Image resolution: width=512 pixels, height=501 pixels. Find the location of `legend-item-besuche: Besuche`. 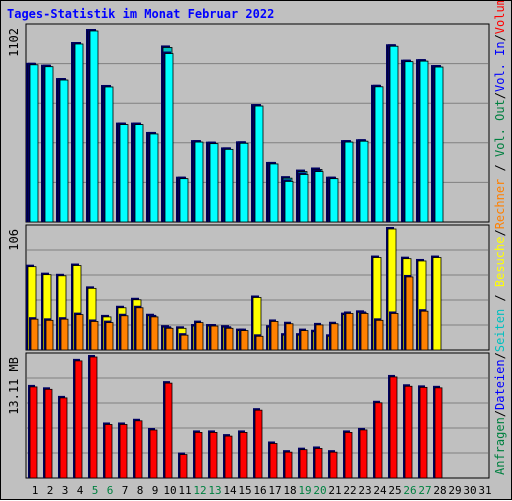

legend-item-besuche: Besuche is located at coordinates (500, 262).